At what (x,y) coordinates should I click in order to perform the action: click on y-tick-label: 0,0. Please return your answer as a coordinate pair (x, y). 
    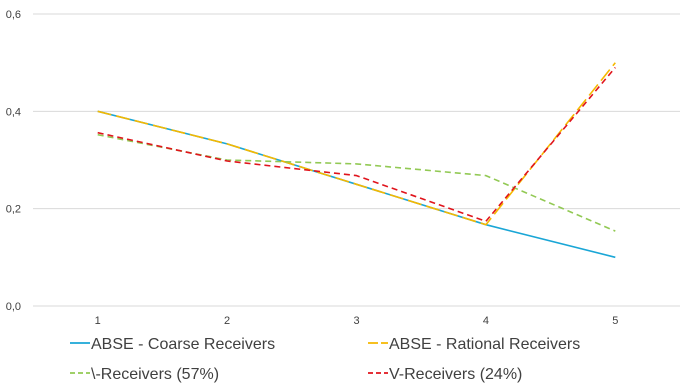
    Looking at the image, I should click on (13, 307).